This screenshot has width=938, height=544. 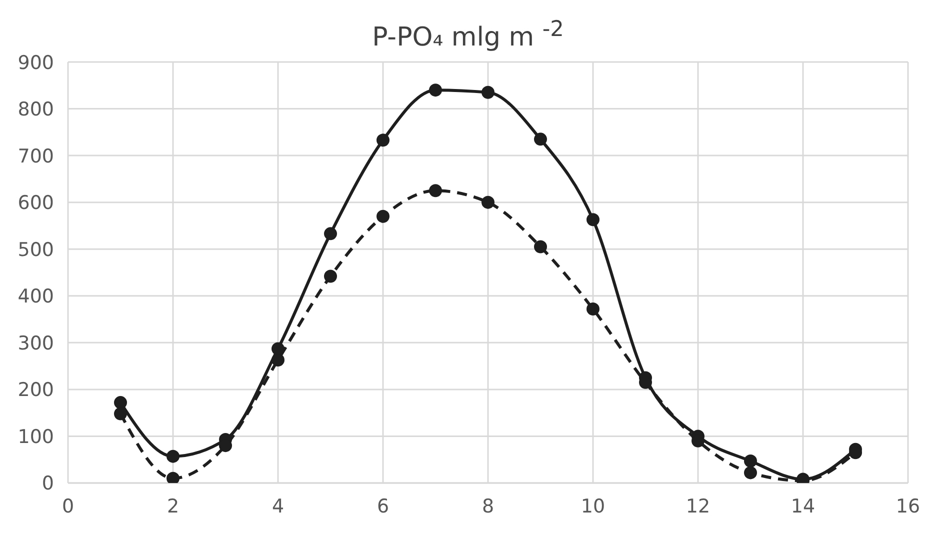 What do you see at coordinates (468, 34) in the screenshot?
I see `chart-title: P-PO₄ mlg m $^{-2}$` at bounding box center [468, 34].